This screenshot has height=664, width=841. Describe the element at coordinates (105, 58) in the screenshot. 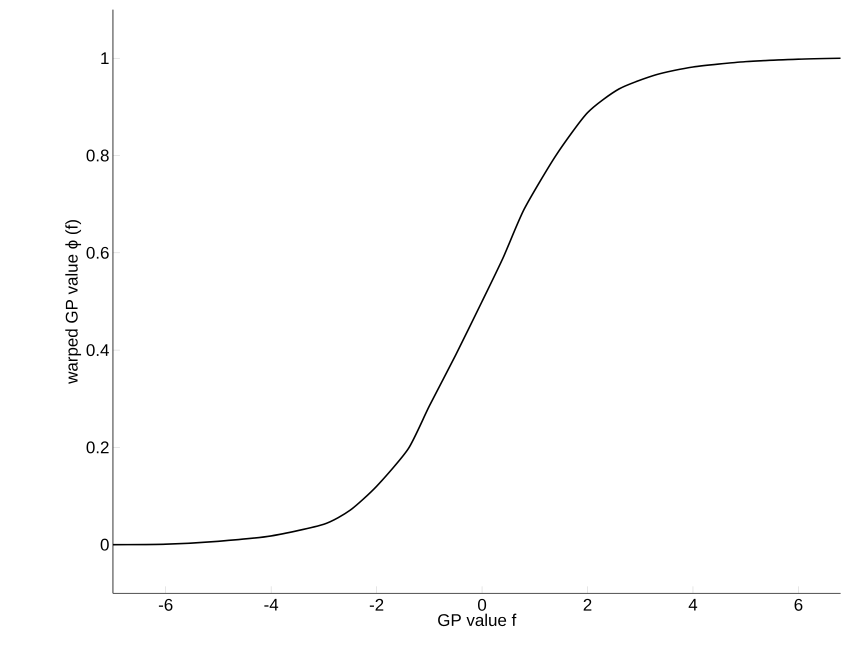

I see `y-tick-label: 1` at that location.